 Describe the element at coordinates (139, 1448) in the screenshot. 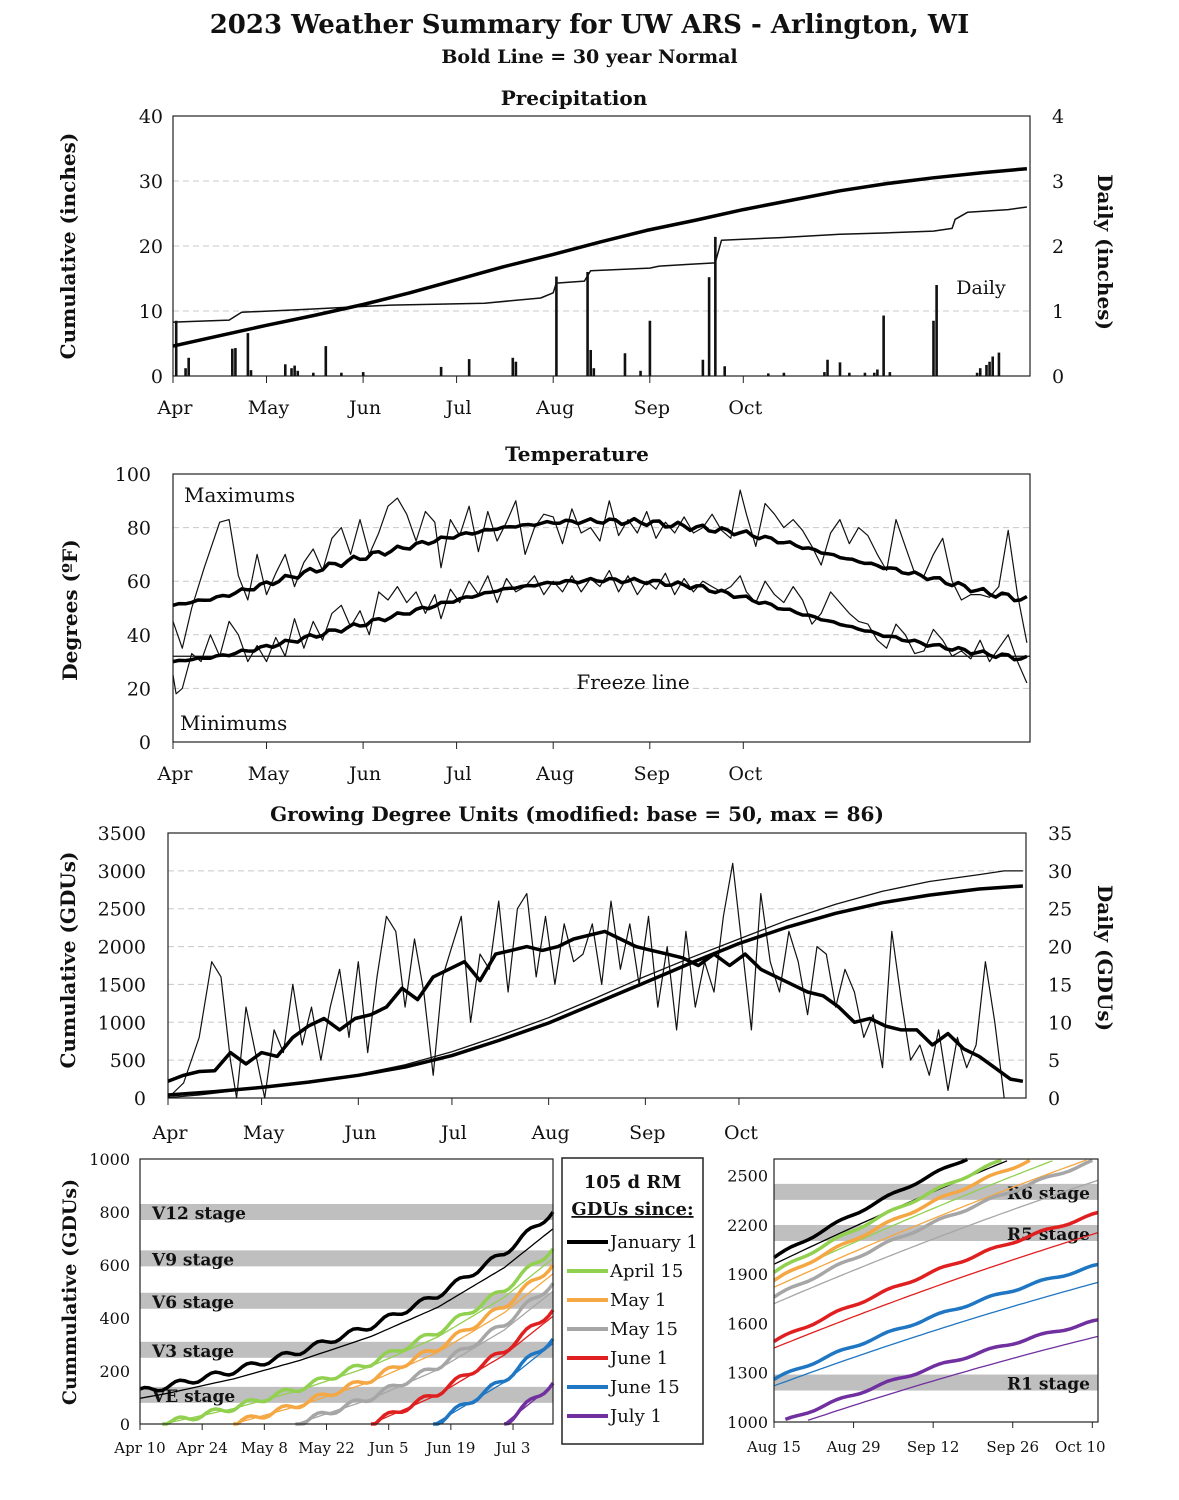

I see `early-xtick-label: Apr 10` at that location.